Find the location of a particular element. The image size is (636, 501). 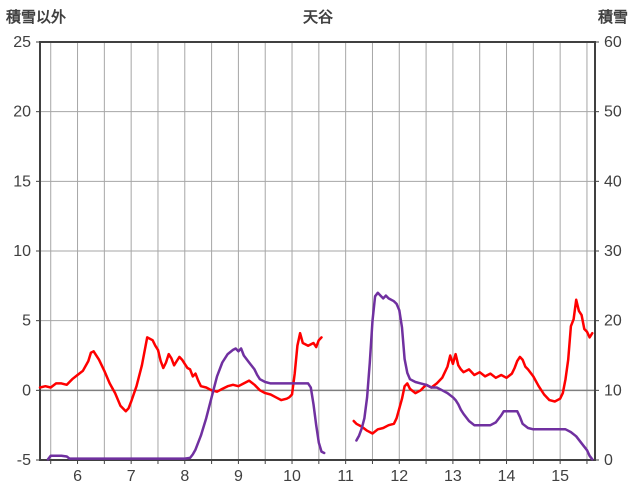

svg-text: 13 is located at coordinates (453, 476).